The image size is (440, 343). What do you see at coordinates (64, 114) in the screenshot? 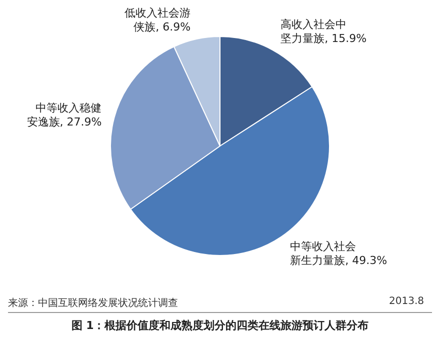
I see `slice-label: 中等收入稳健安逸族, 27.9%` at bounding box center [64, 114].